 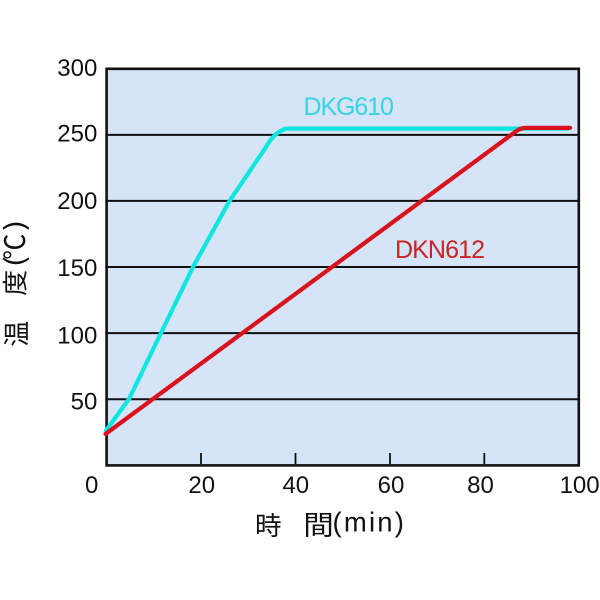 What do you see at coordinates (295, 485) in the screenshot?
I see `svg-text: 40` at bounding box center [295, 485].